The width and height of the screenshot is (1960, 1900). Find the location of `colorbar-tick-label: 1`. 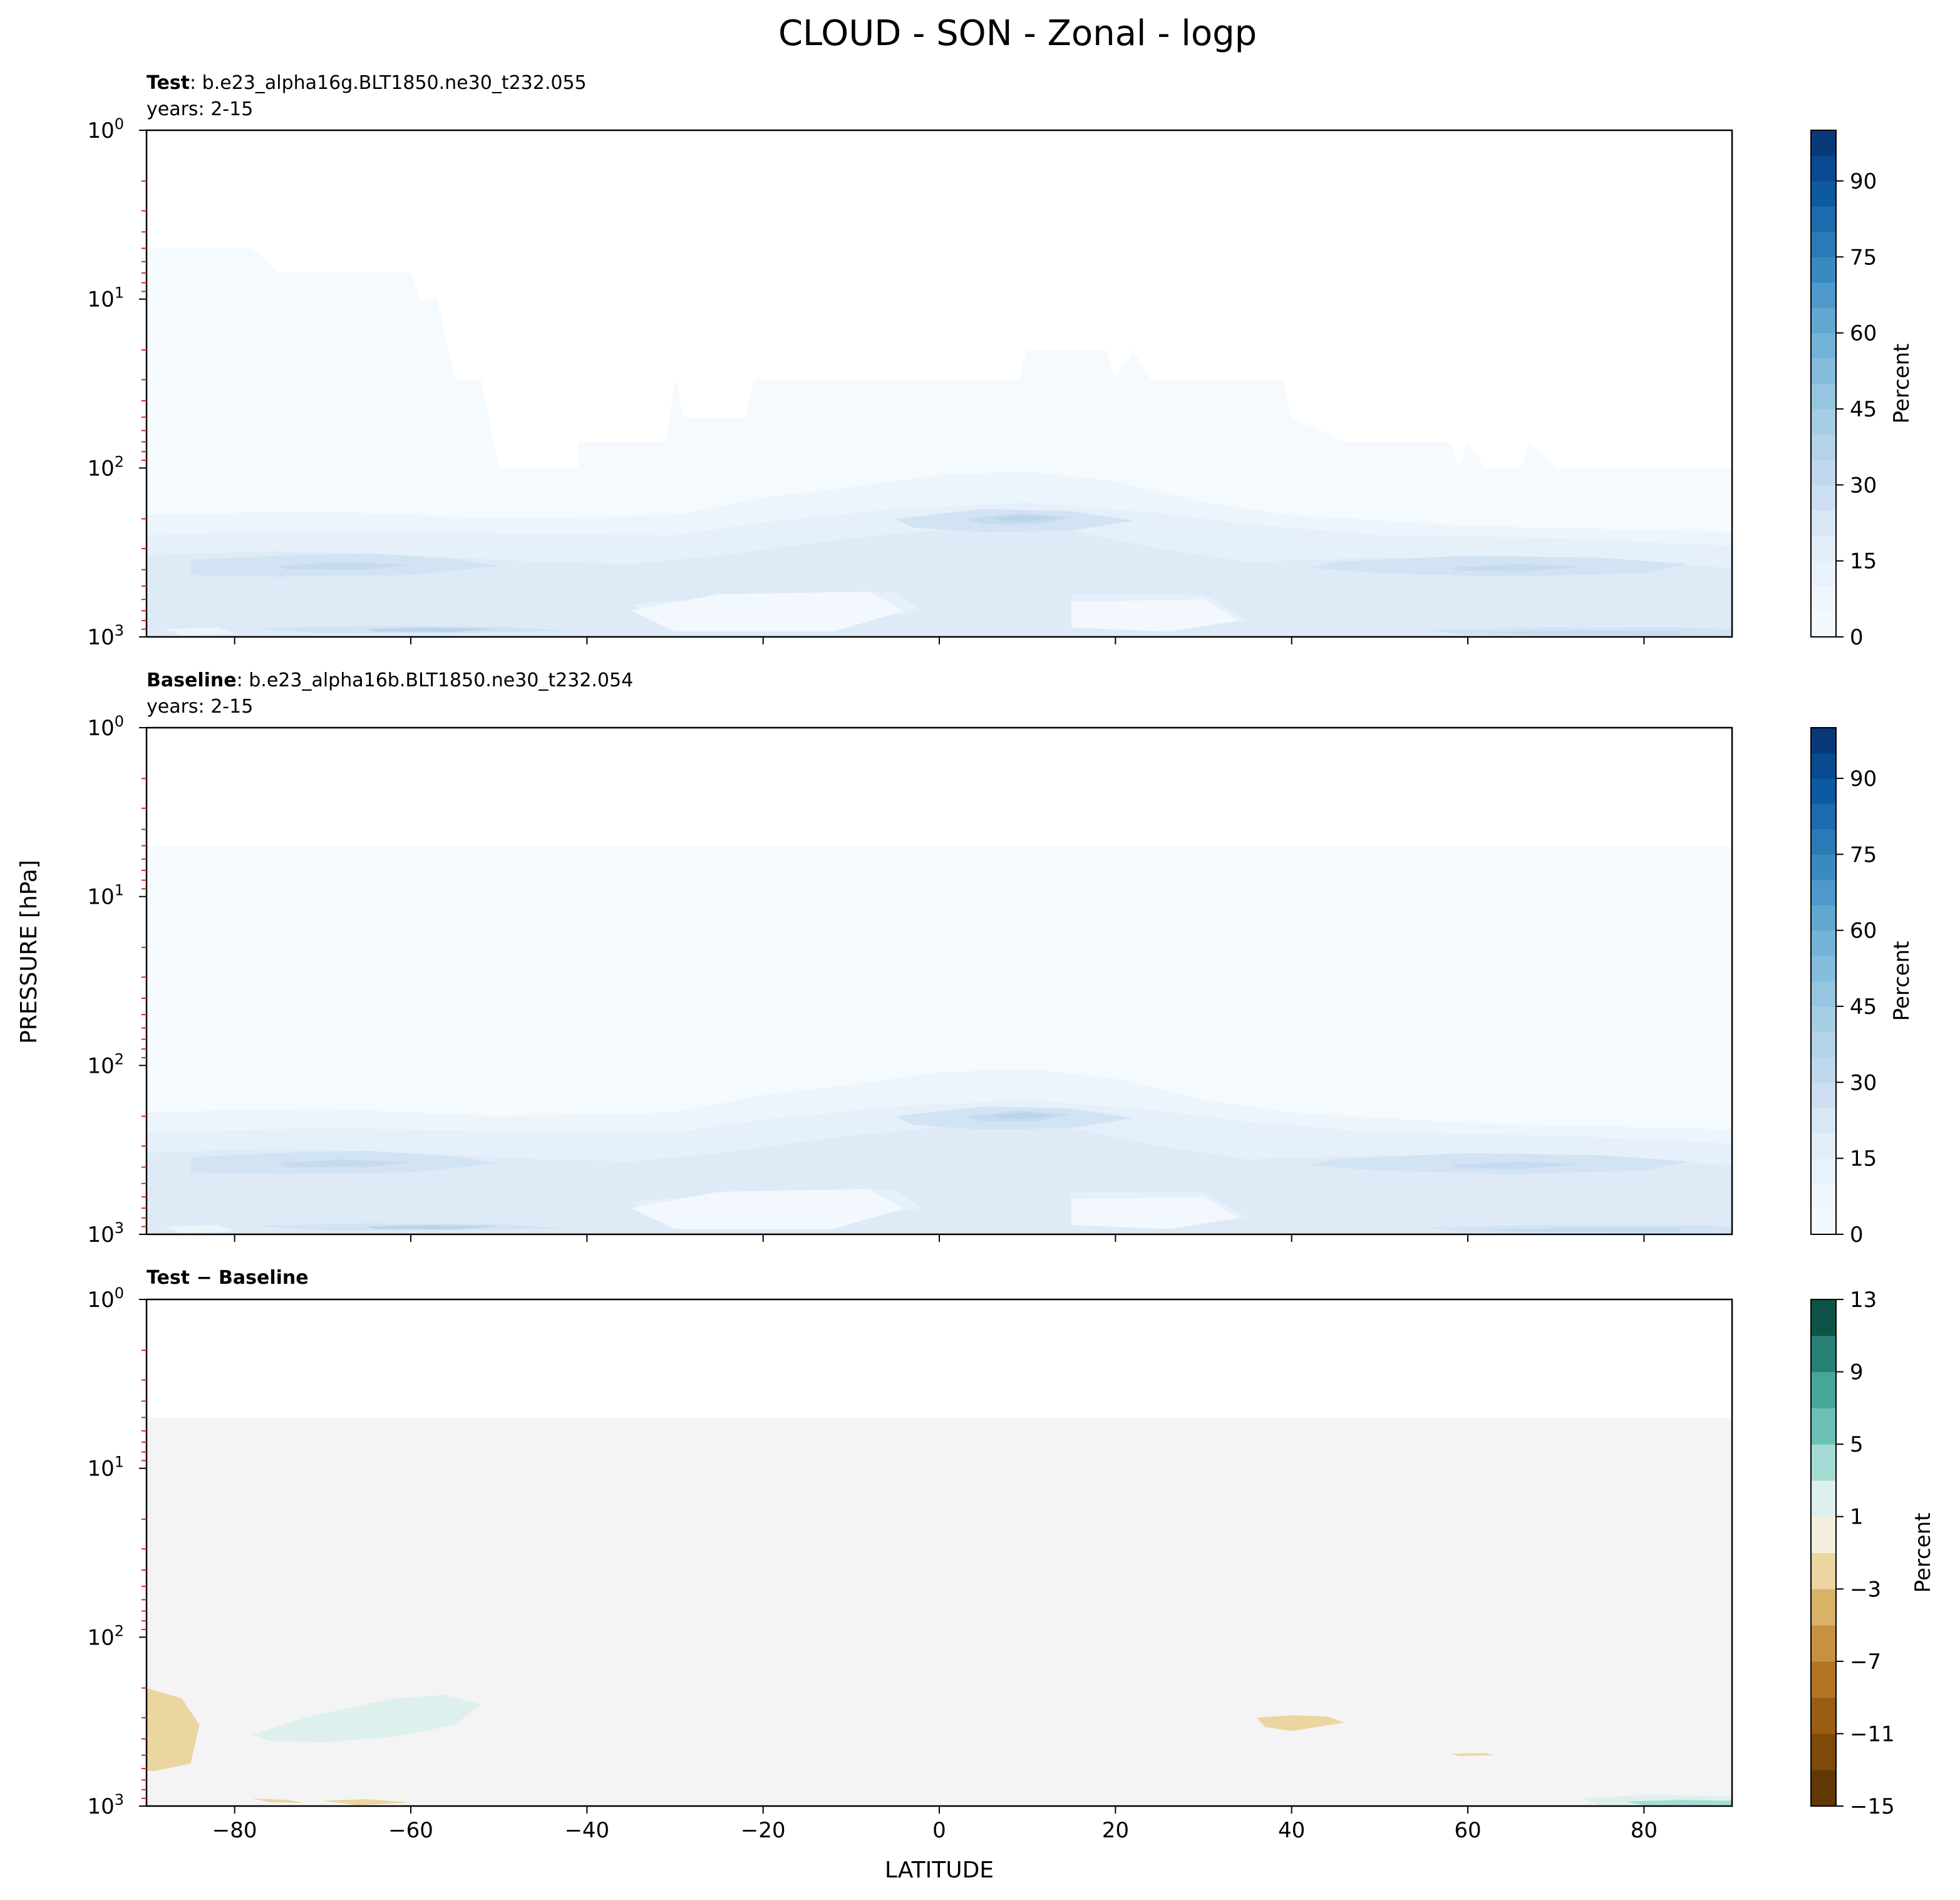

colorbar-tick-label: 1 is located at coordinates (1857, 1517).